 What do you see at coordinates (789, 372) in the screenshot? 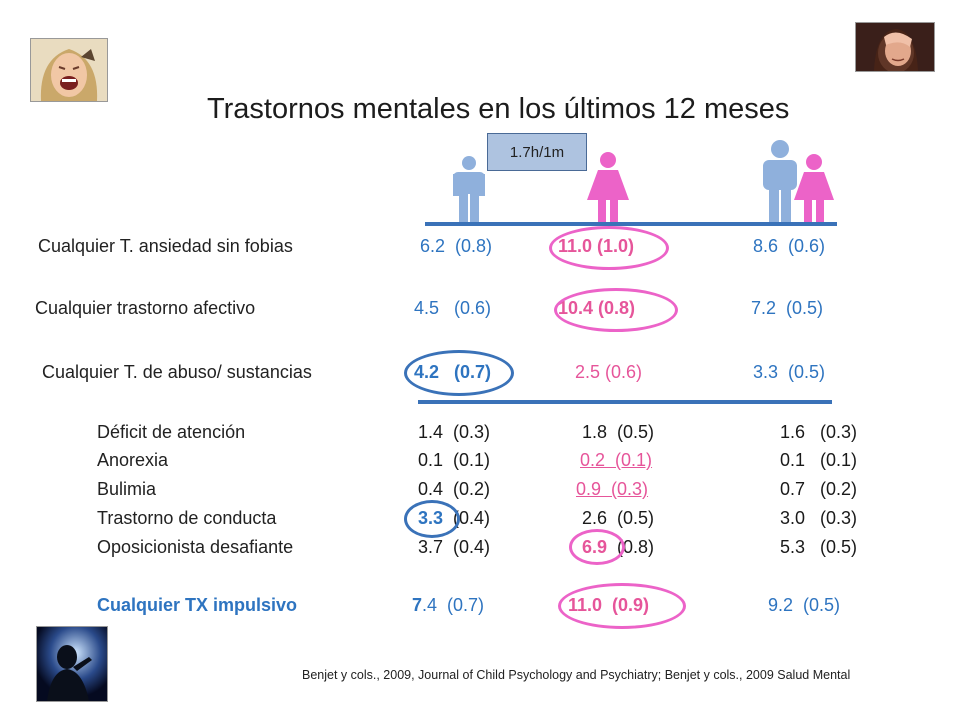
I see `row-total-sustancias: 3.3 (0.5)` at bounding box center [789, 372].